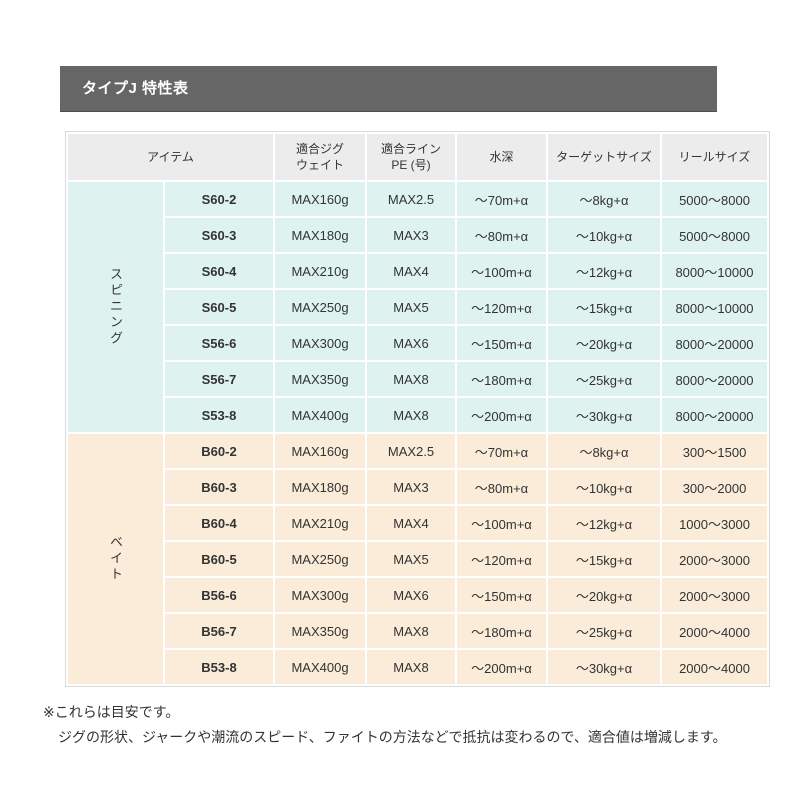  What do you see at coordinates (219, 559) in the screenshot?
I see `item-cell: B60-5` at bounding box center [219, 559].